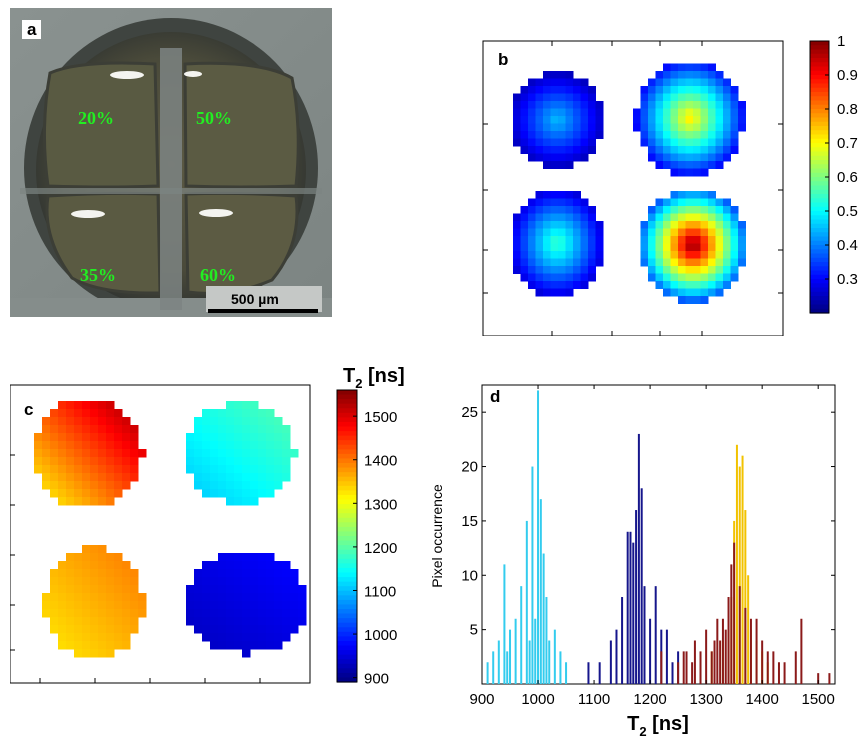 Image resolution: width=867 pixels, height=742 pixels. I want to click on panel-b-colorbar-tick-label: 0.6, so click(847, 177).